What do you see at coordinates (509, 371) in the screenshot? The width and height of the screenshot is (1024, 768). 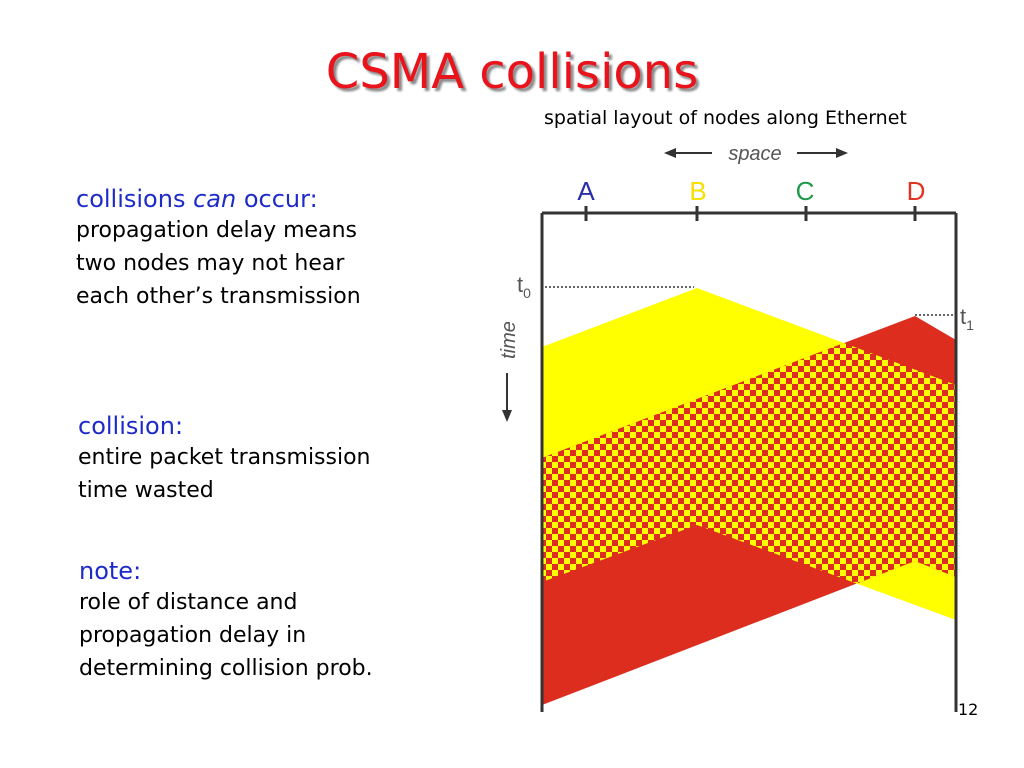 I see `time-axis: time` at bounding box center [509, 371].